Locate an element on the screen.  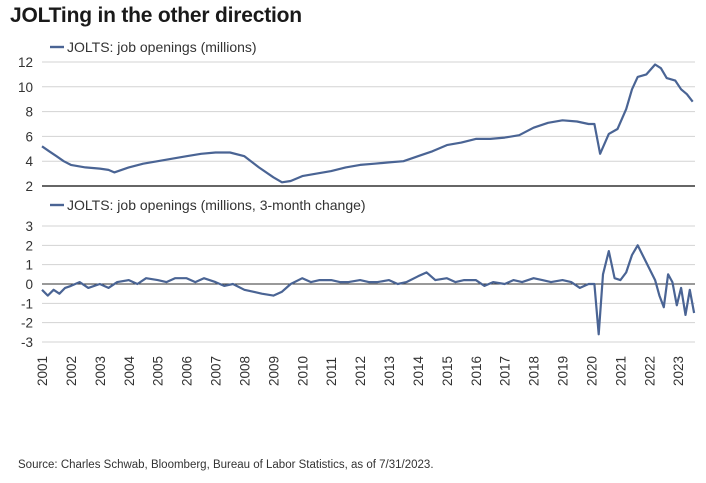
x-tick-label: 2021 is located at coordinates (620, 371).